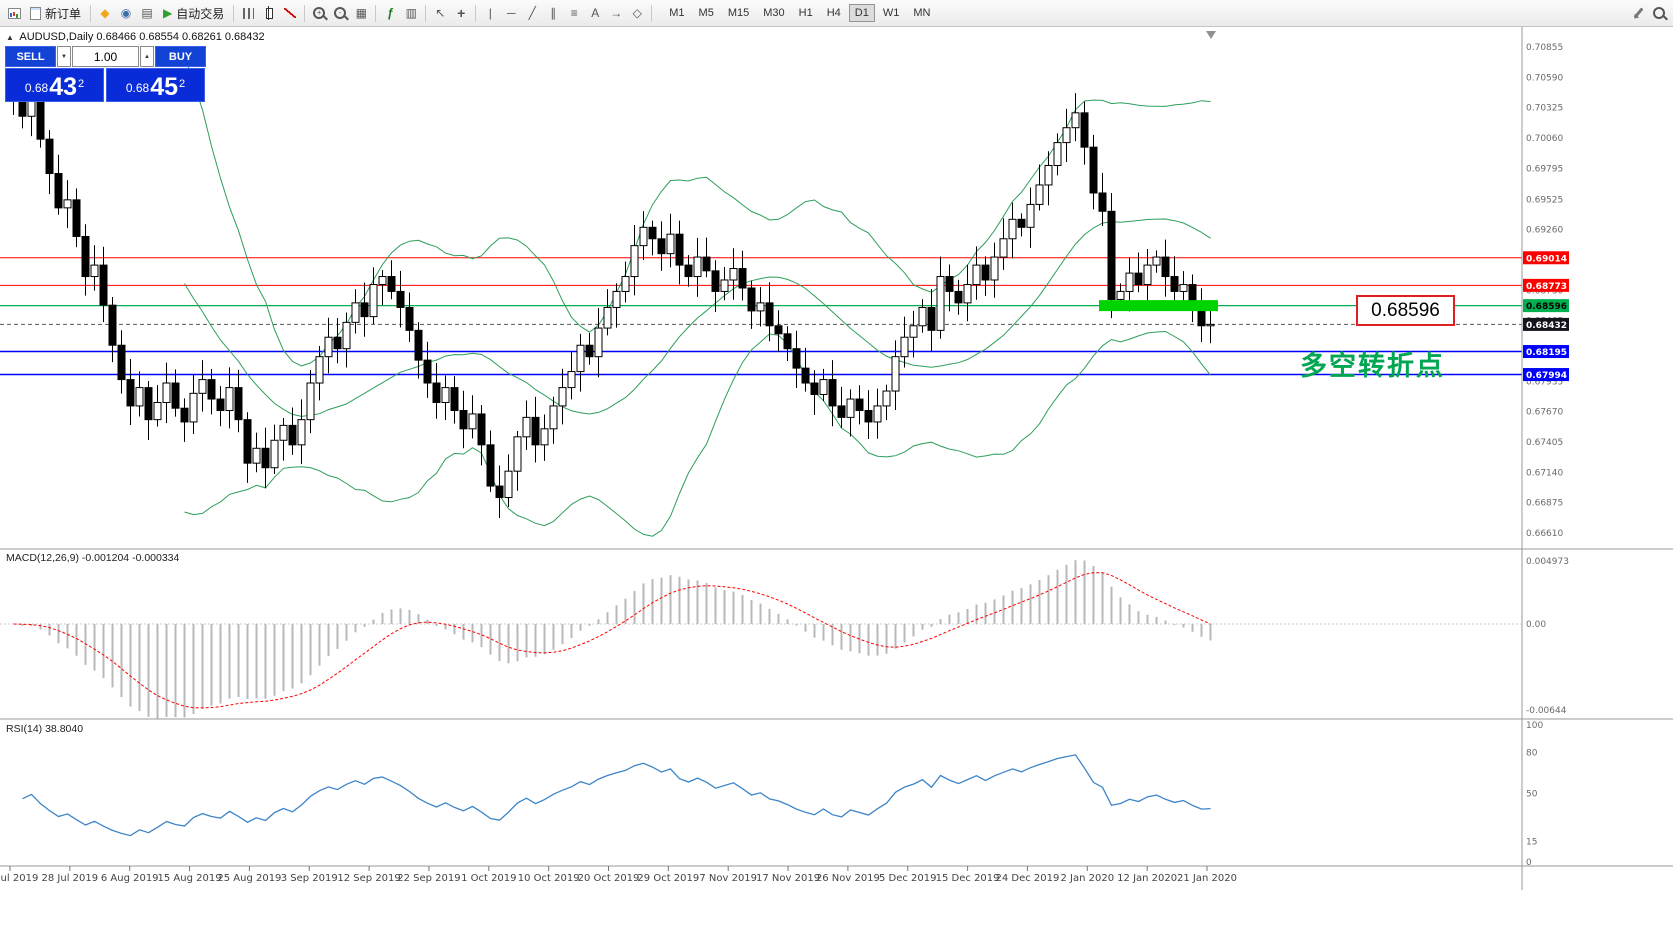  I want to click on collapse-icon: ▲, so click(10, 37).